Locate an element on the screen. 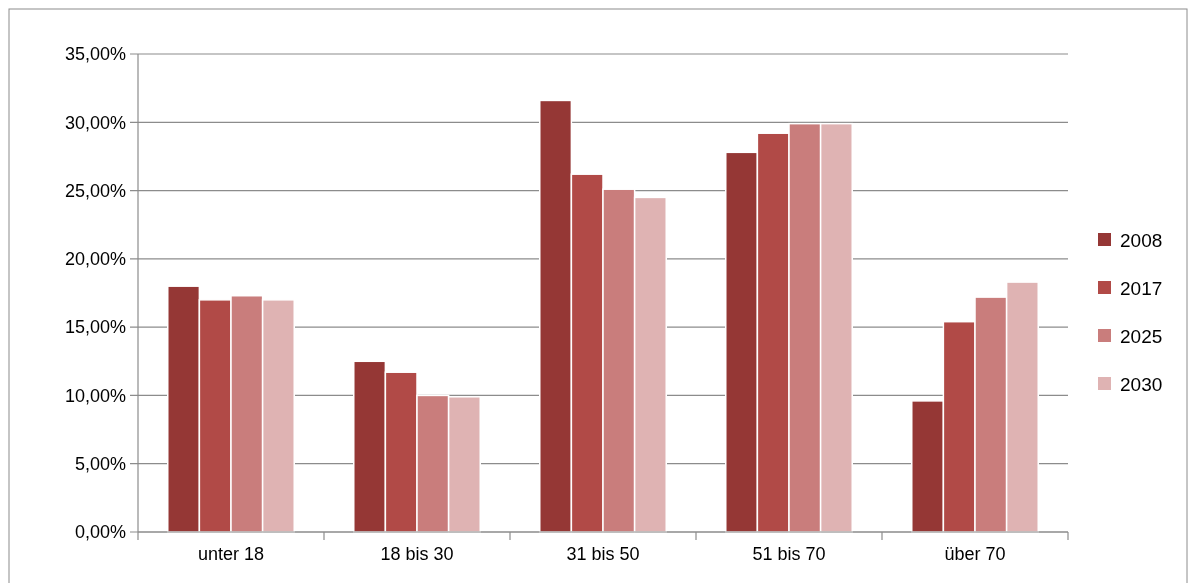  legend-label: 2008 is located at coordinates (1141, 240).